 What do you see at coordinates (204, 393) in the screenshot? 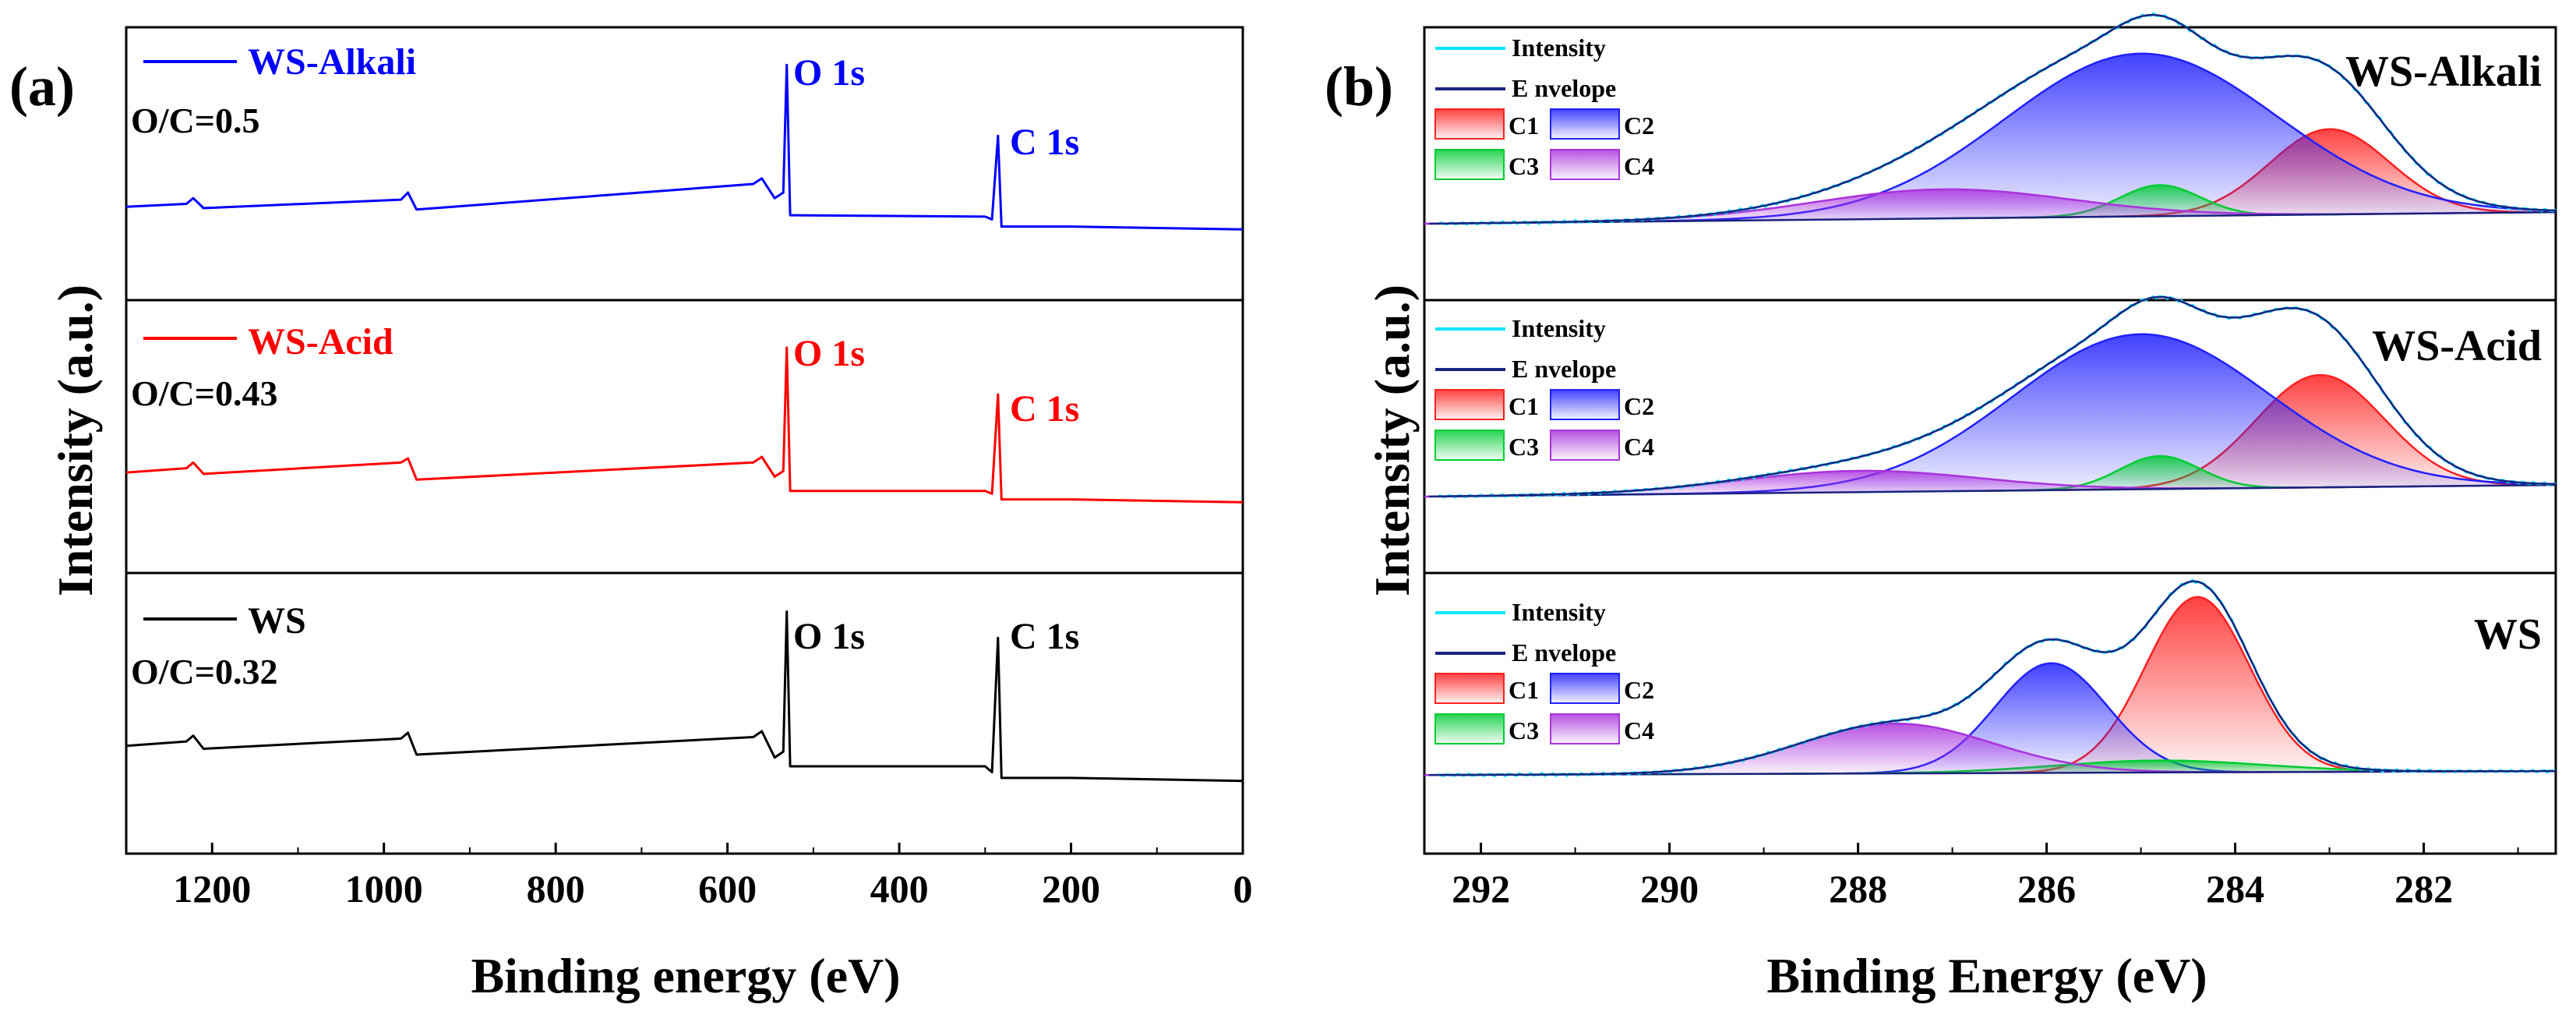
I see `ratio-text-ws-acid: O/C=0.43` at bounding box center [204, 393].